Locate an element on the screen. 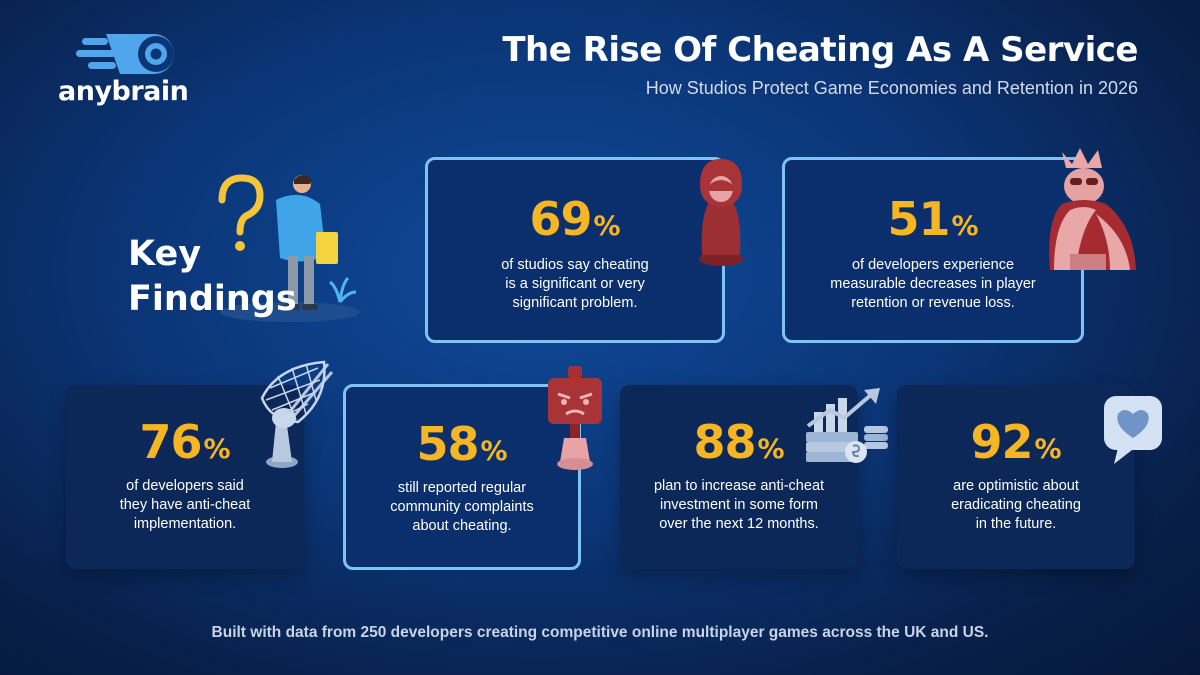 The image size is (1200, 675). stat-description-line: significant problem. is located at coordinates (575, 303).